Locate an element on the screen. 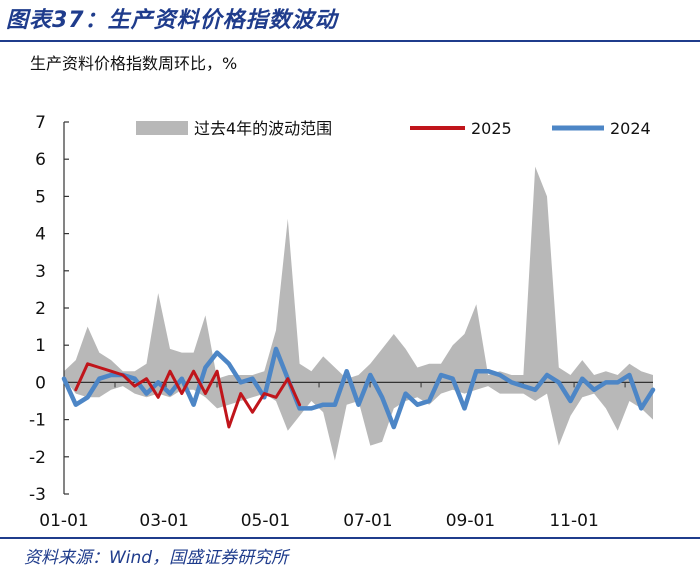  series-line-2025 is located at coordinates (188, 395).